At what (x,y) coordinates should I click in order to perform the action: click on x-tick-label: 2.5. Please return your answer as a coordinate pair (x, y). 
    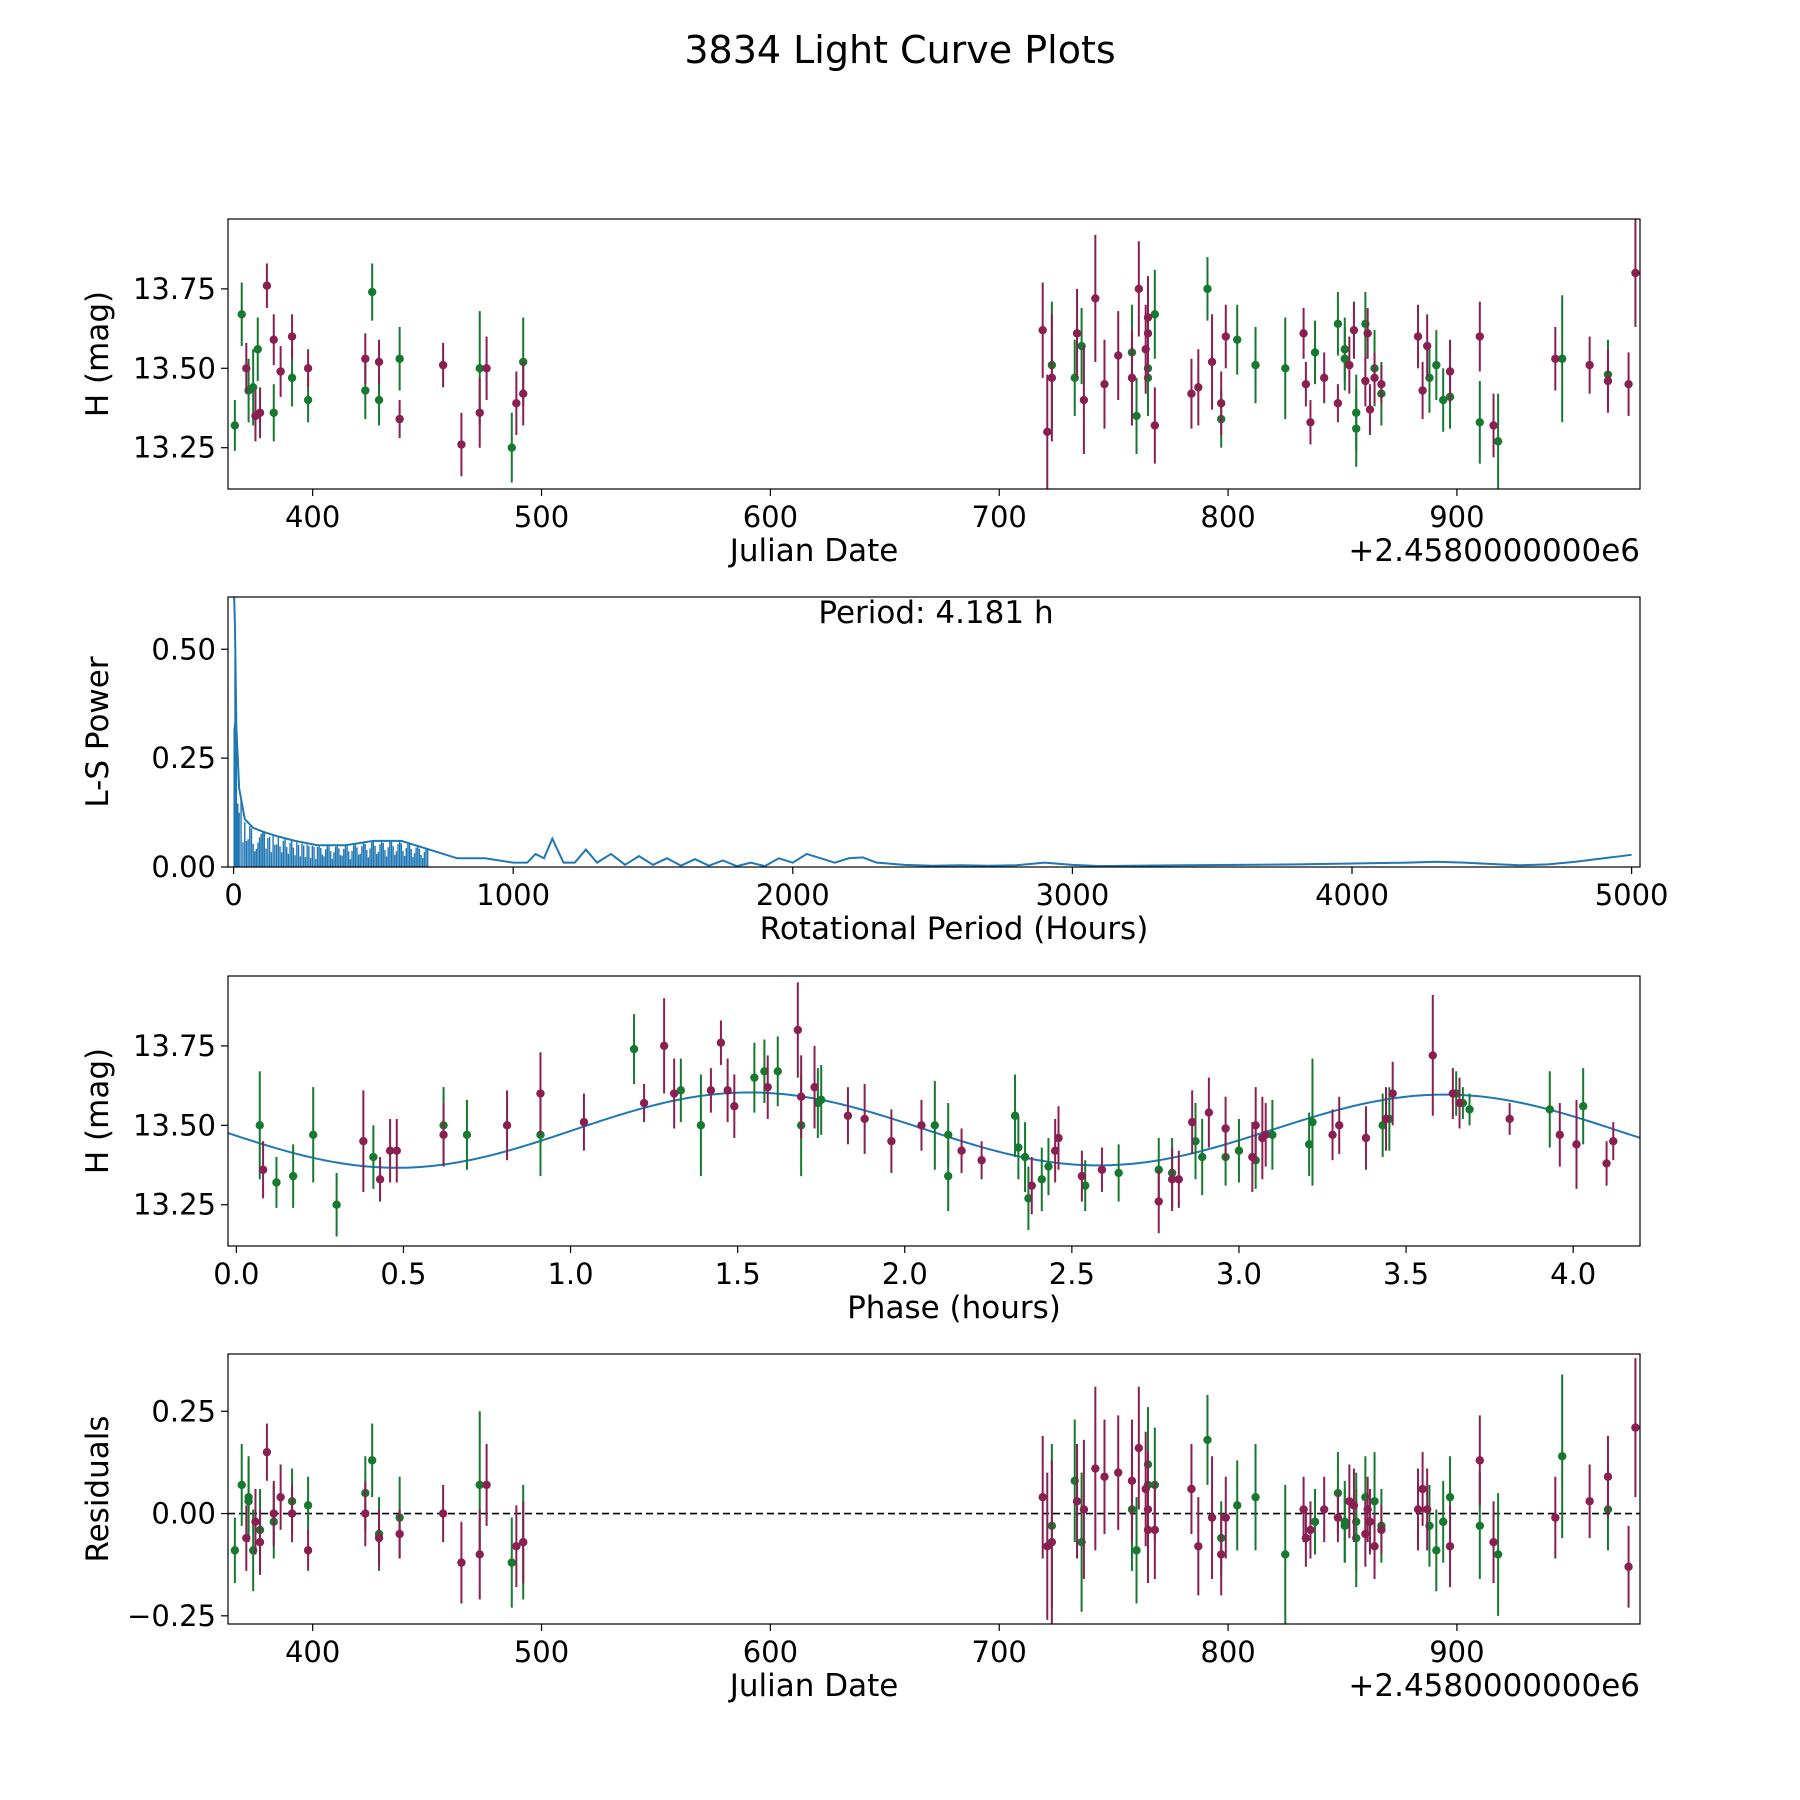
    Looking at the image, I should click on (1072, 1274).